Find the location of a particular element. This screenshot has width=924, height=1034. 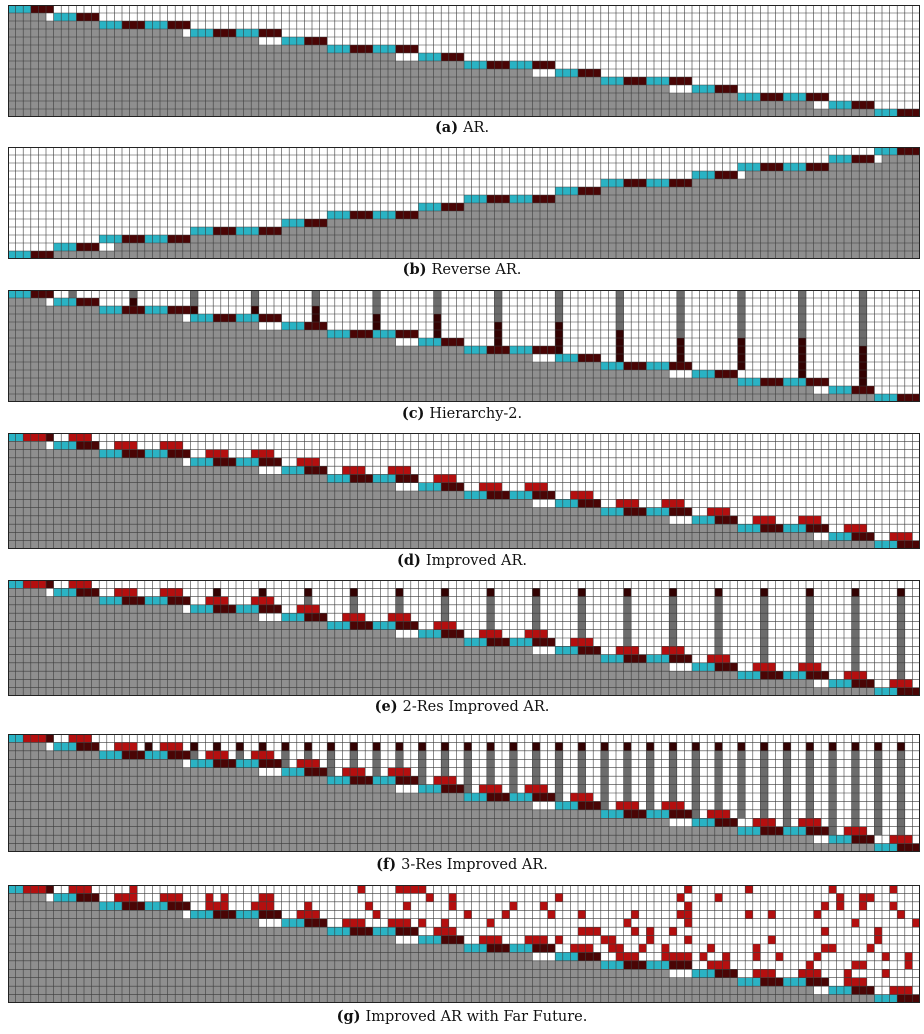

caption-f-label: (f) is located at coordinates (386, 864).